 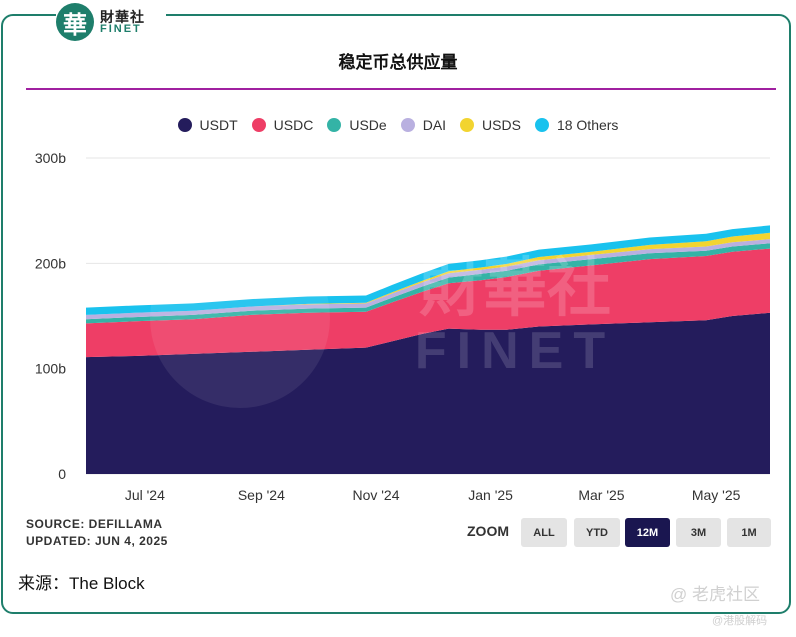 I want to click on area-series-usde, so click(x=428, y=283).